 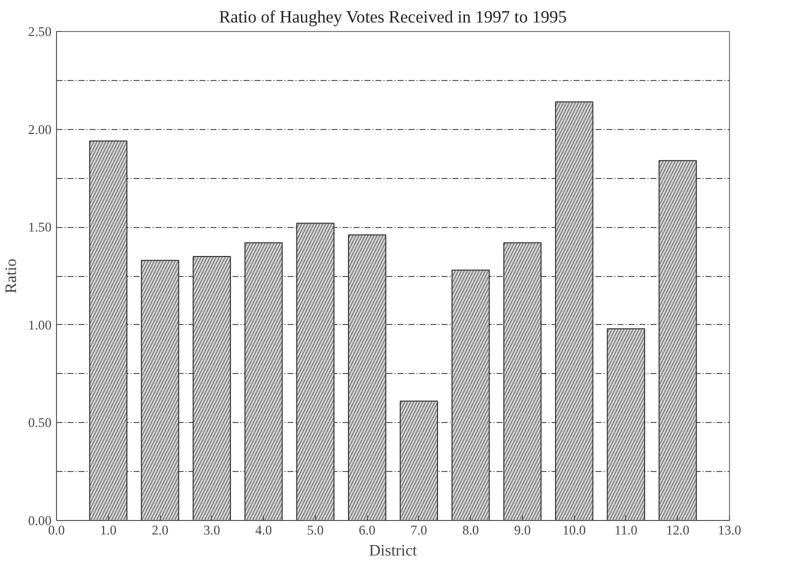 What do you see at coordinates (40, 227) in the screenshot?
I see `y-tick-label: 1.50` at bounding box center [40, 227].